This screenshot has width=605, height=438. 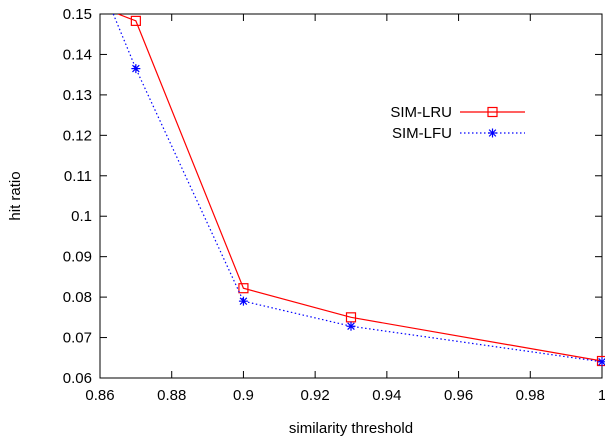 What do you see at coordinates (422, 133) in the screenshot?
I see `legend-label-sim-lfu: SIM-LFU` at bounding box center [422, 133].